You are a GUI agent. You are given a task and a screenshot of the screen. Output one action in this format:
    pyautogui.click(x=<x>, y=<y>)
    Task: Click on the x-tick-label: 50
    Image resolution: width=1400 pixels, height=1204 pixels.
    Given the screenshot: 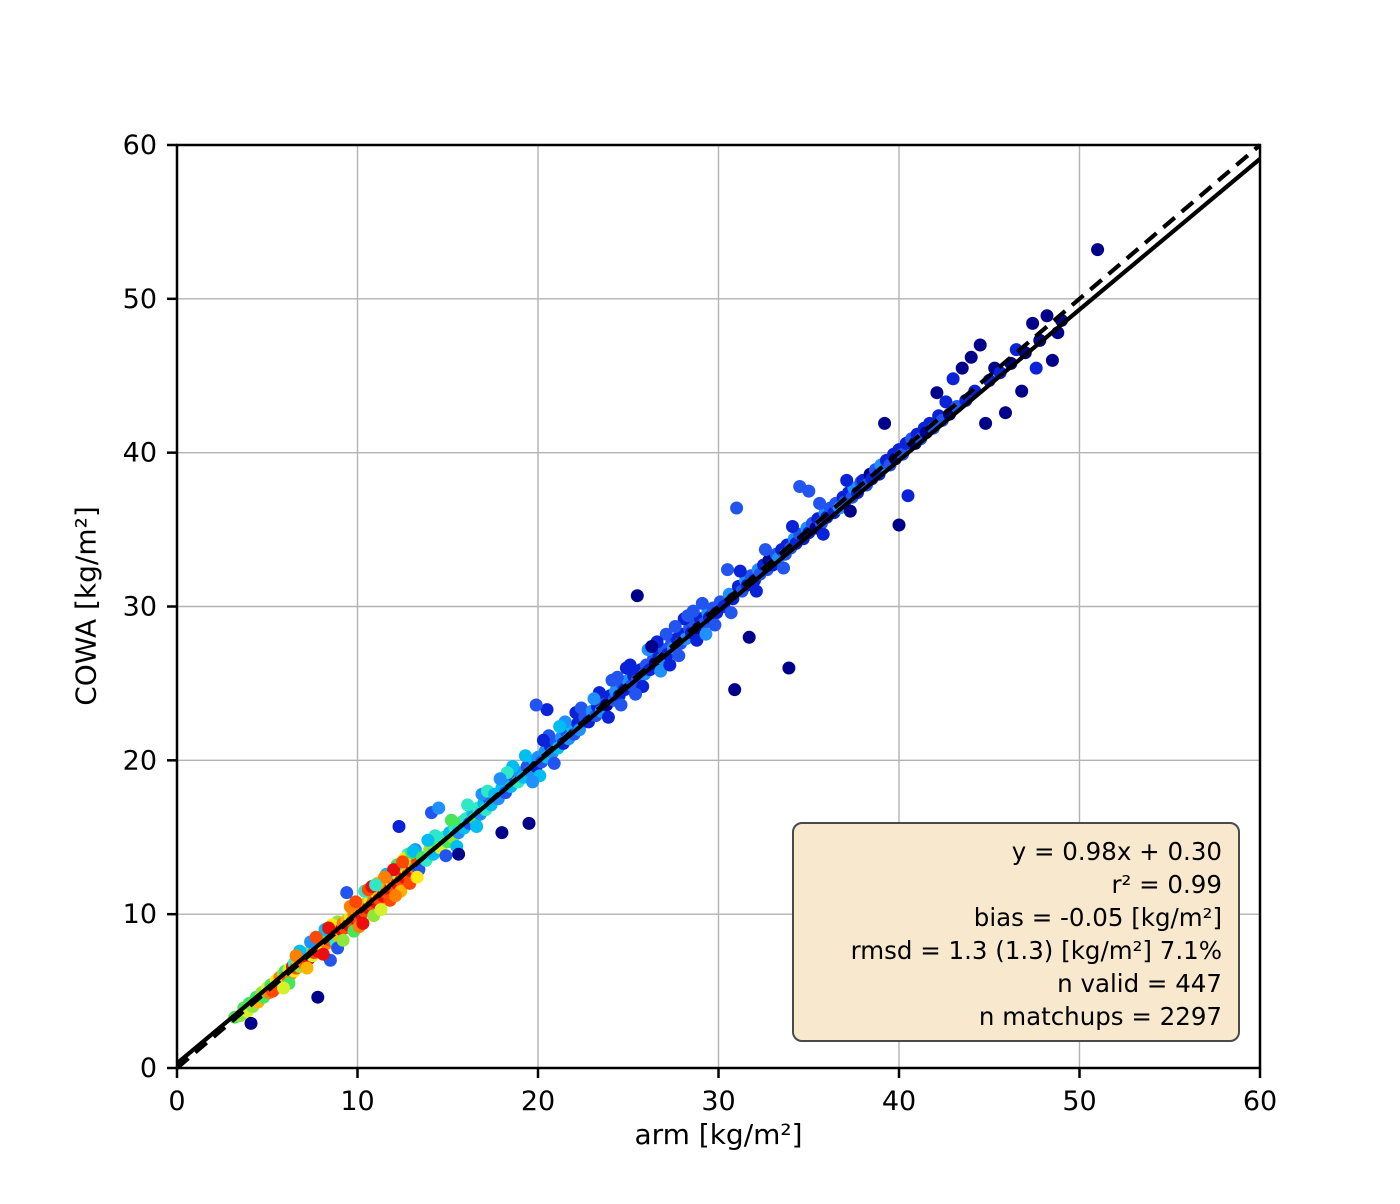 What is the action you would take?
    pyautogui.click(x=1079, y=1101)
    